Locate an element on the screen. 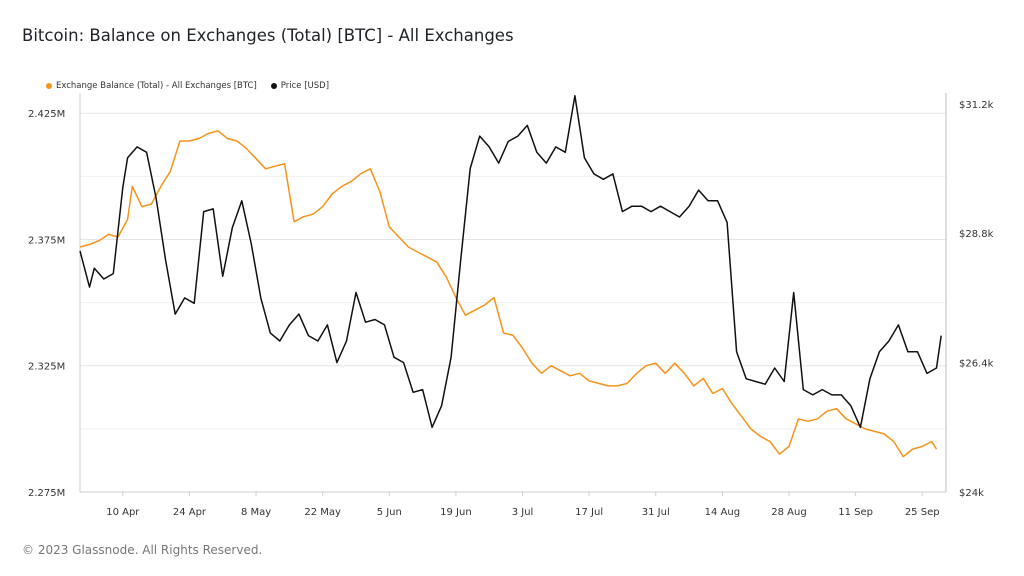 The image size is (1024, 576). y-right-tick-label: $31.2k is located at coordinates (976, 105).